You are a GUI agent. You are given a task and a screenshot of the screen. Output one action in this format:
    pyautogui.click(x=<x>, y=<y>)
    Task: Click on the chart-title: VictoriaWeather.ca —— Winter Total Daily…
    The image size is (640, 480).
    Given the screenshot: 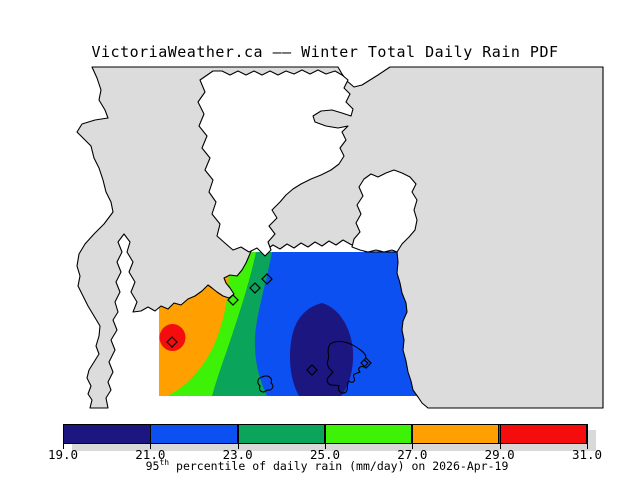 What is the action you would take?
    pyautogui.click(x=325, y=52)
    